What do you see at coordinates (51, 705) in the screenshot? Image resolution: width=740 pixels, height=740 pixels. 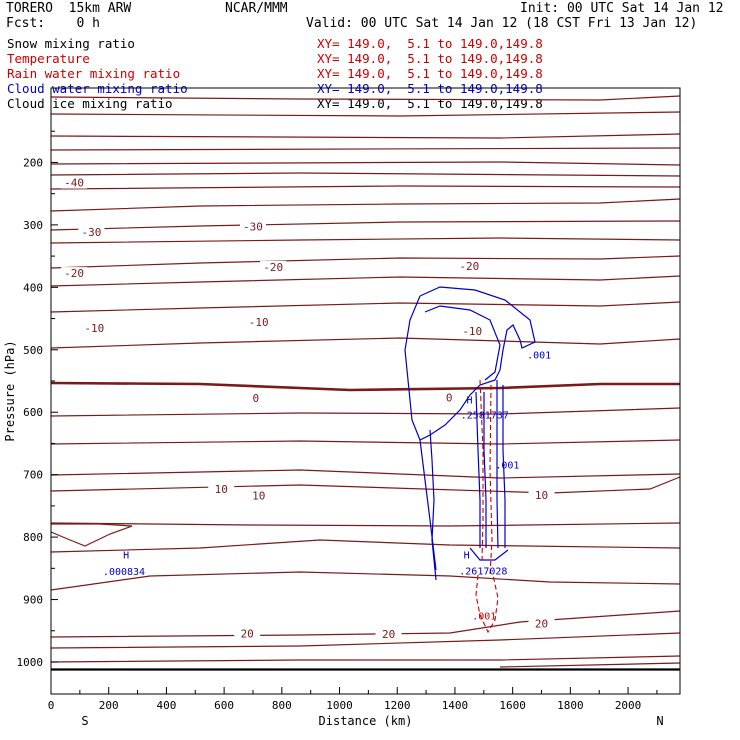 I see `x-tick-label: 0` at bounding box center [51, 705].